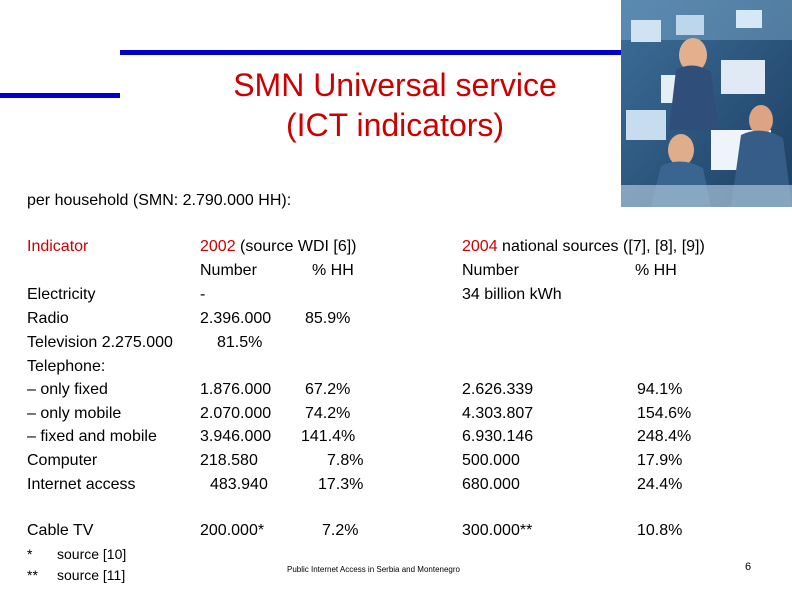 The image size is (792, 612). What do you see at coordinates (58, 246) in the screenshot?
I see `indicator-header: Indicator` at bounding box center [58, 246].